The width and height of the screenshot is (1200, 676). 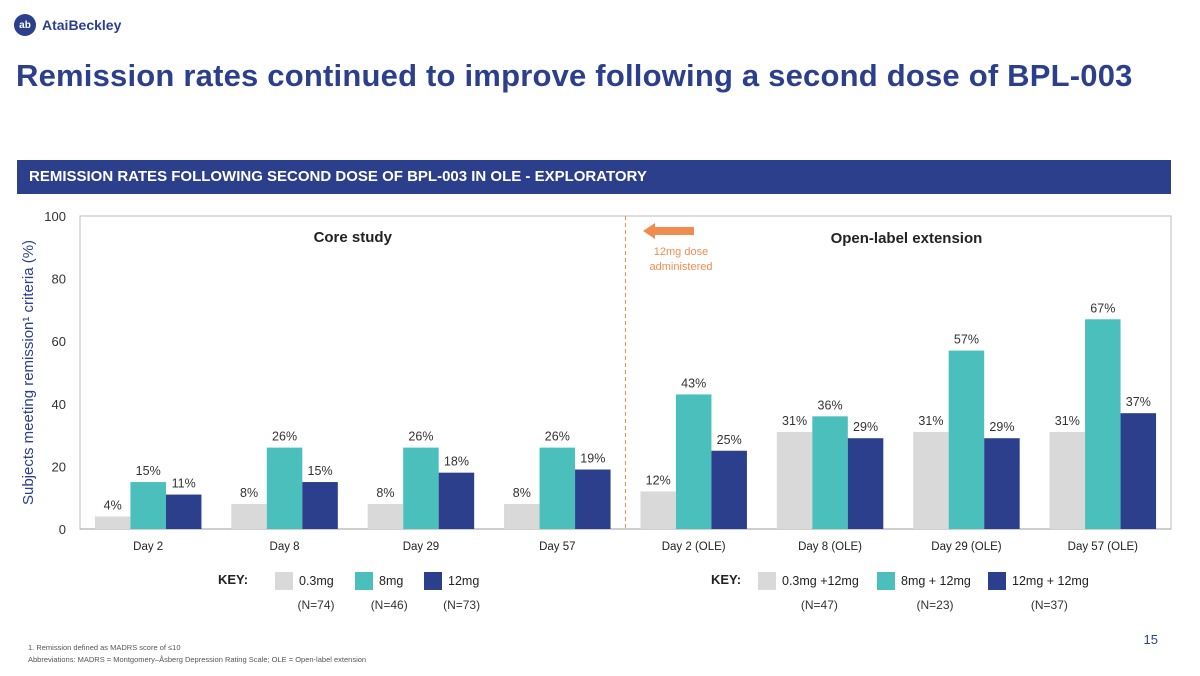 What do you see at coordinates (461, 605) in the screenshot?
I see `legend-n-label: (N=73)` at bounding box center [461, 605].